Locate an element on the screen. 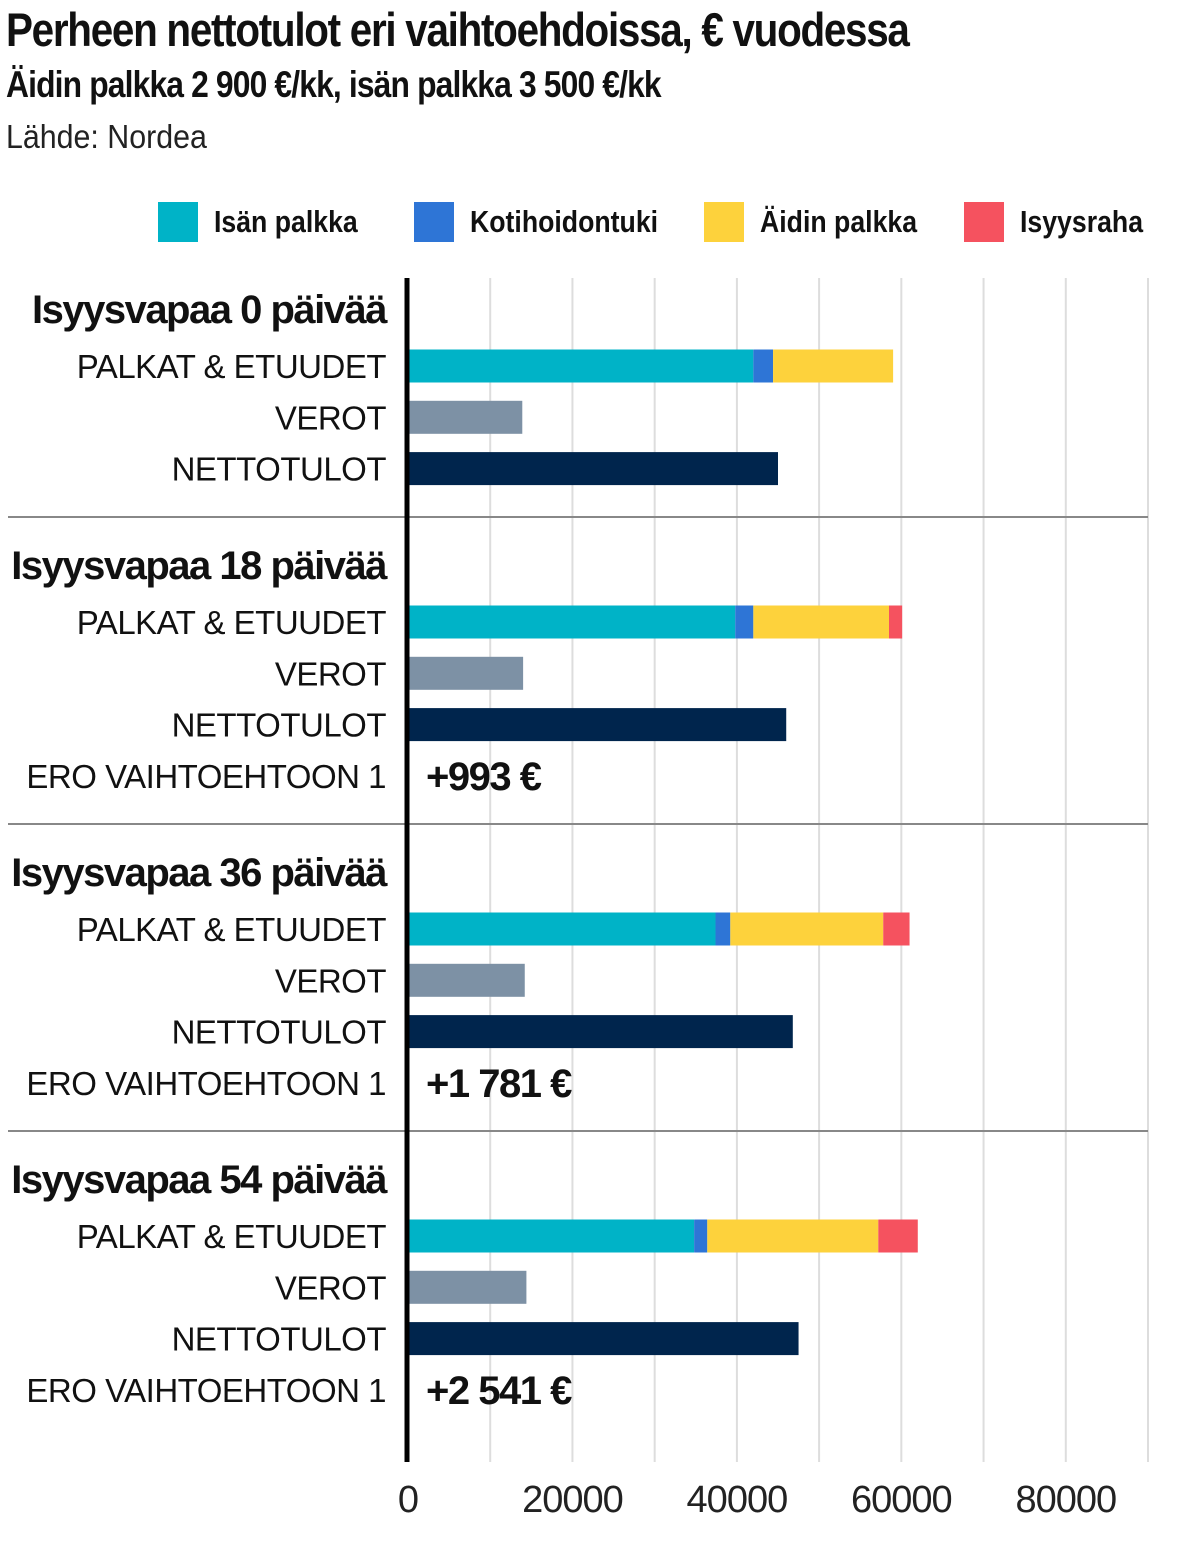 The image size is (1199, 1567). legend-item-kotihoidontuki: Kotihoidontuki is located at coordinates (551, 222).